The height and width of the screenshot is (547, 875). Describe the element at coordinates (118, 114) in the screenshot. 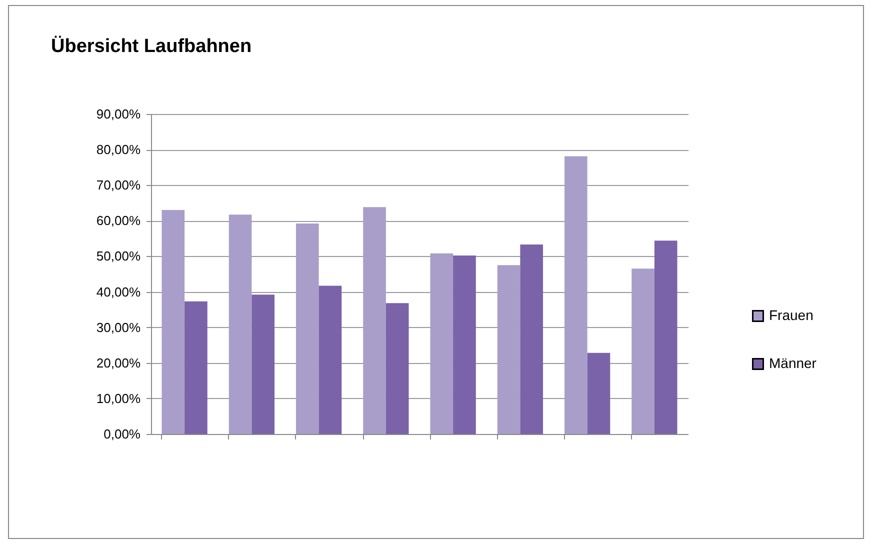

I see `y-tick-label: 90,00%` at that location.